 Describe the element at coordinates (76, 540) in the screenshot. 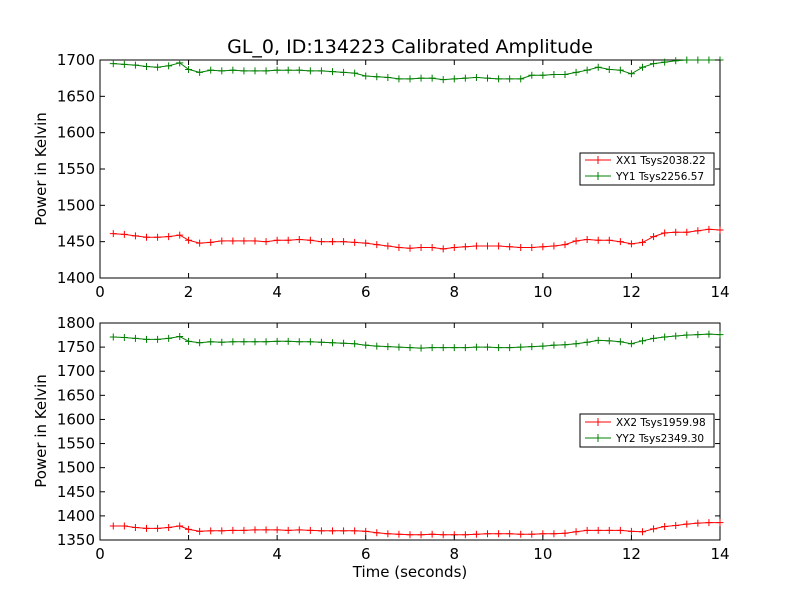

I see `bottom-ytick-label: 1350` at that location.